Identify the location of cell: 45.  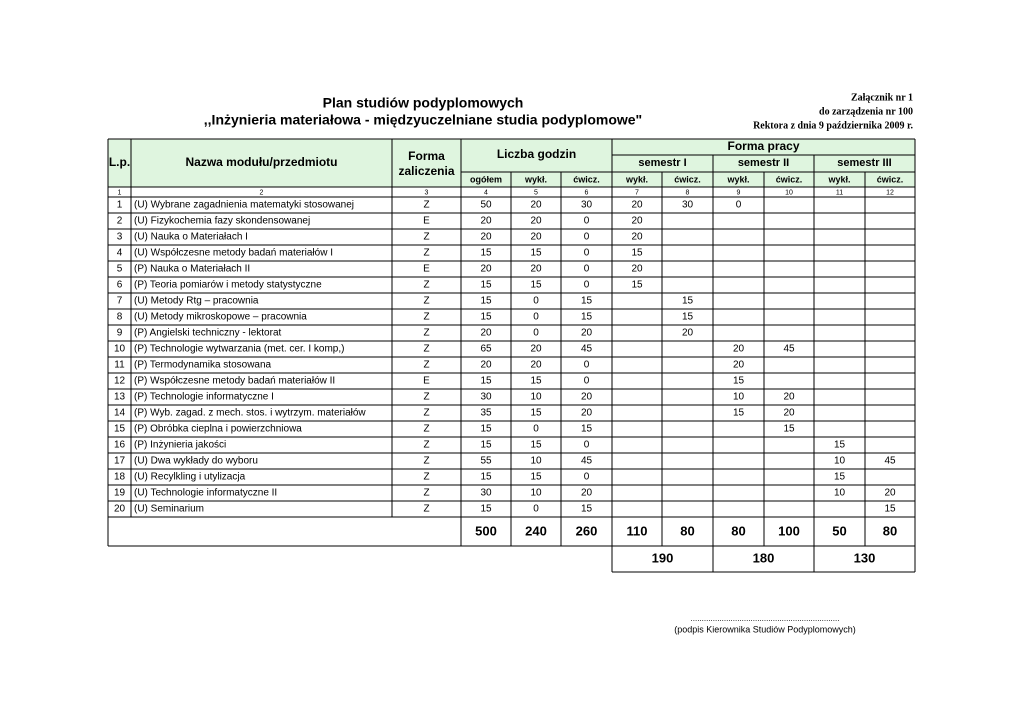
(789, 349).